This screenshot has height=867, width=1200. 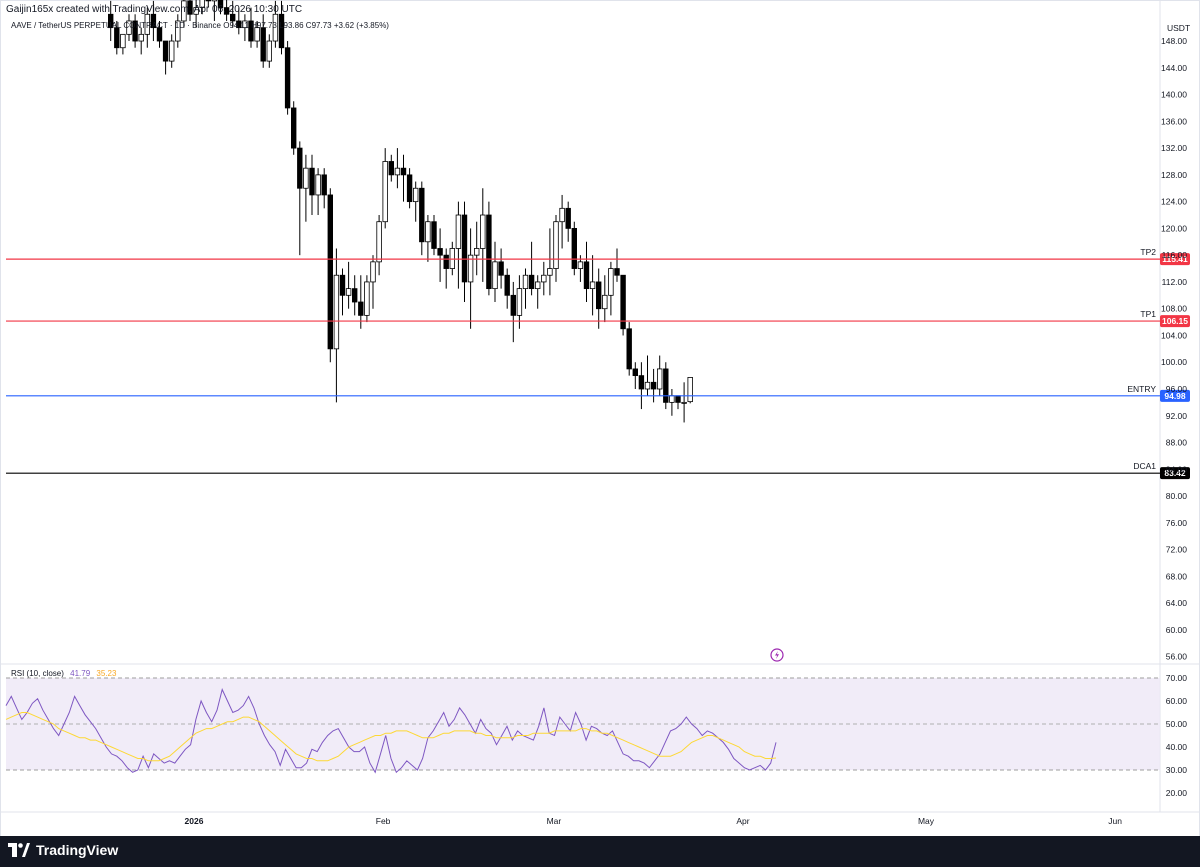 I want to click on level-tp1: TP1 106.15, so click(x=598, y=318).